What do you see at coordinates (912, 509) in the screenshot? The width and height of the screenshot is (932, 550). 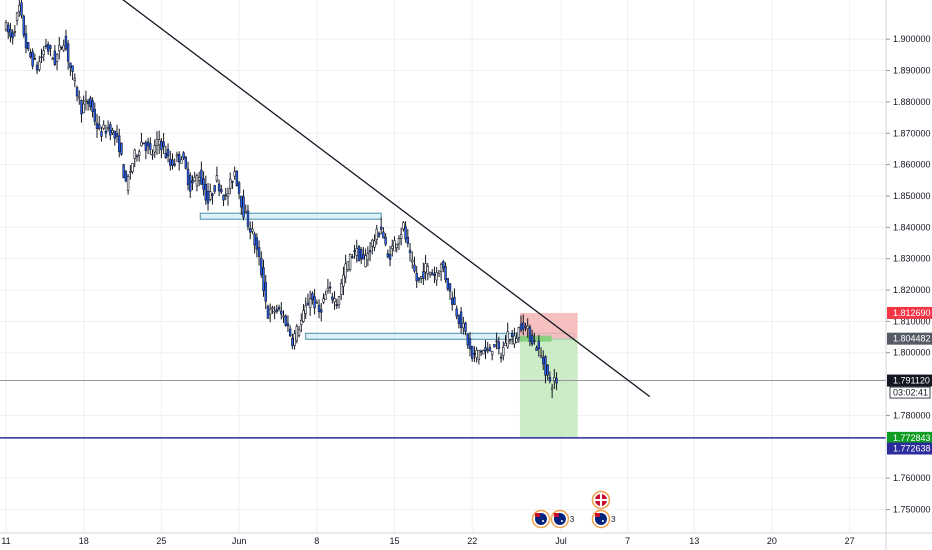 I see `y-tick-label: 1.750000` at bounding box center [912, 509].